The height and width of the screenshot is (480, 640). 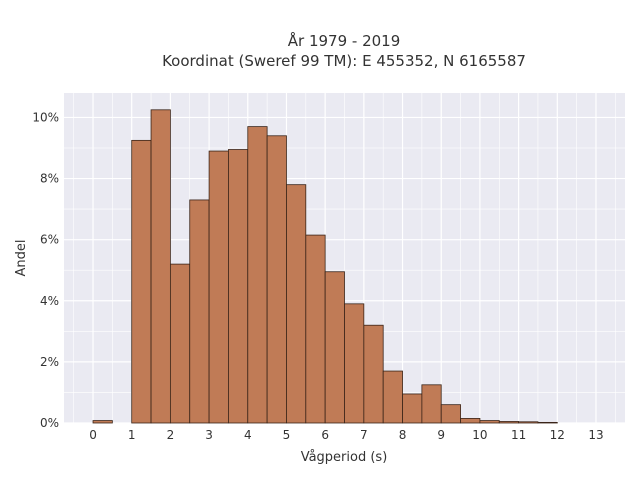 What do you see at coordinates (93, 435) in the screenshot?
I see `x-tick-label: 0` at bounding box center [93, 435].